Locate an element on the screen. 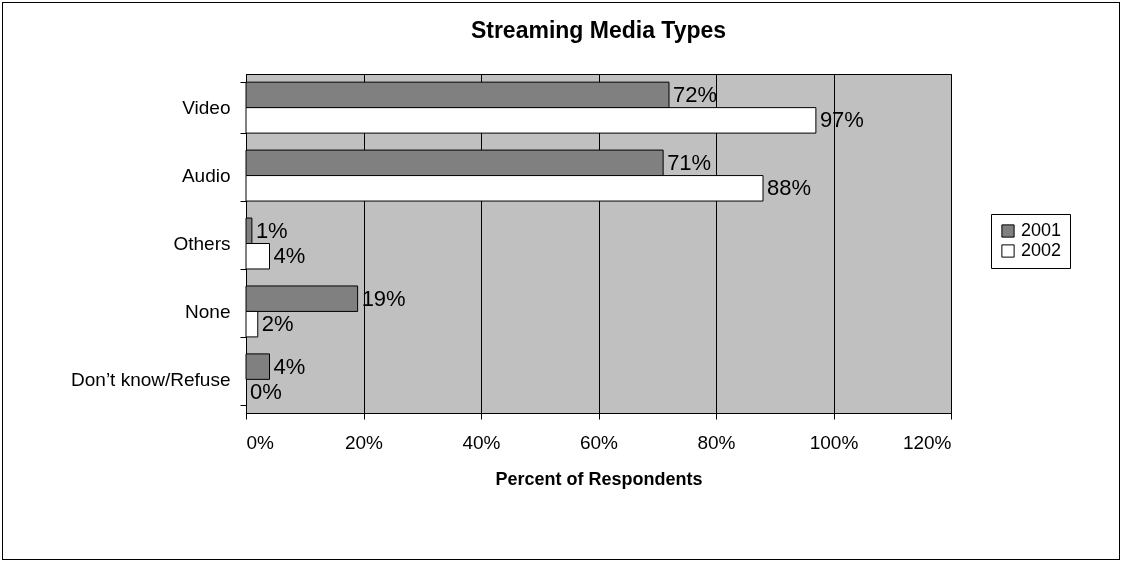 The height and width of the screenshot is (565, 1125). y-tick-label: Don’t know/Refuse is located at coordinates (151, 379).